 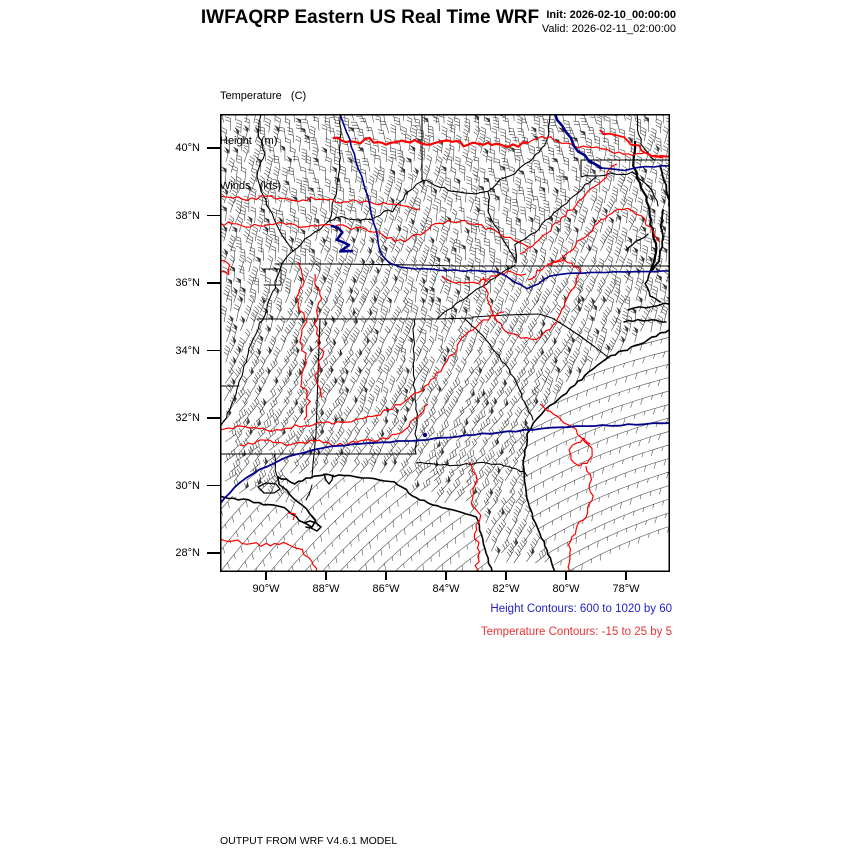 What do you see at coordinates (386, 589) in the screenshot?
I see `x-axis-label: 86°W` at bounding box center [386, 589].